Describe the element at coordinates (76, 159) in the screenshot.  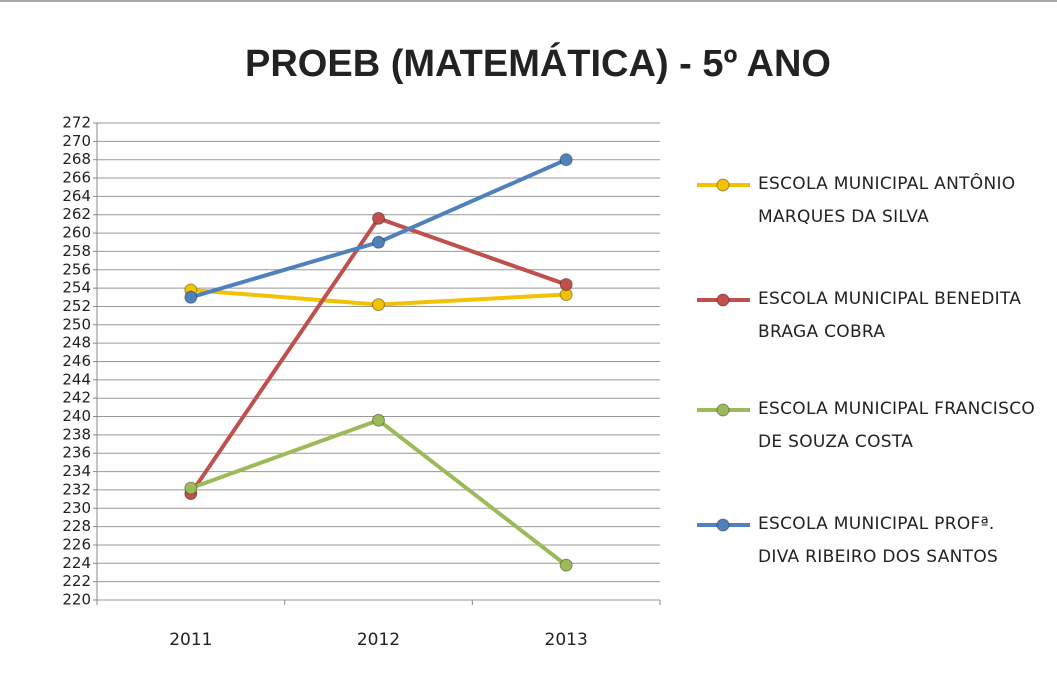
I see `y-tick-label: 268` at that location.